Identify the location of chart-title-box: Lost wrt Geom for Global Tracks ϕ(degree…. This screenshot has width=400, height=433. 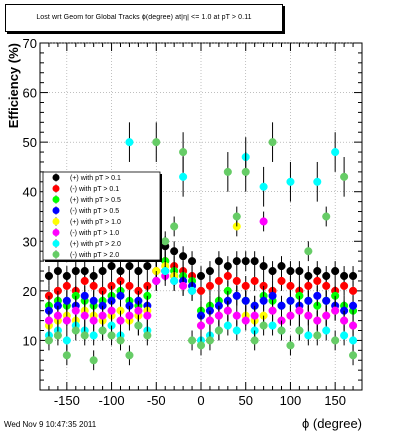
(144, 18).